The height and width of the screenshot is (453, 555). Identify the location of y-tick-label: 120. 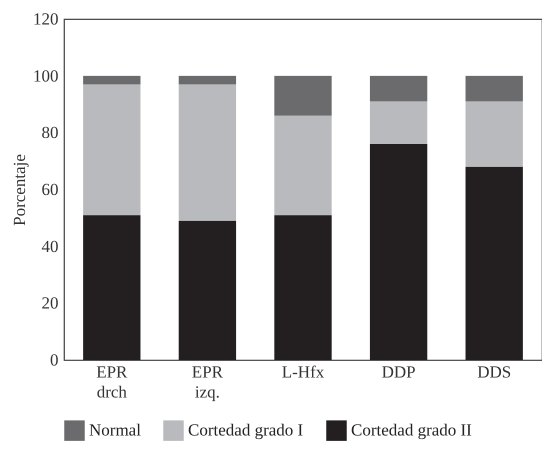
(45, 19).